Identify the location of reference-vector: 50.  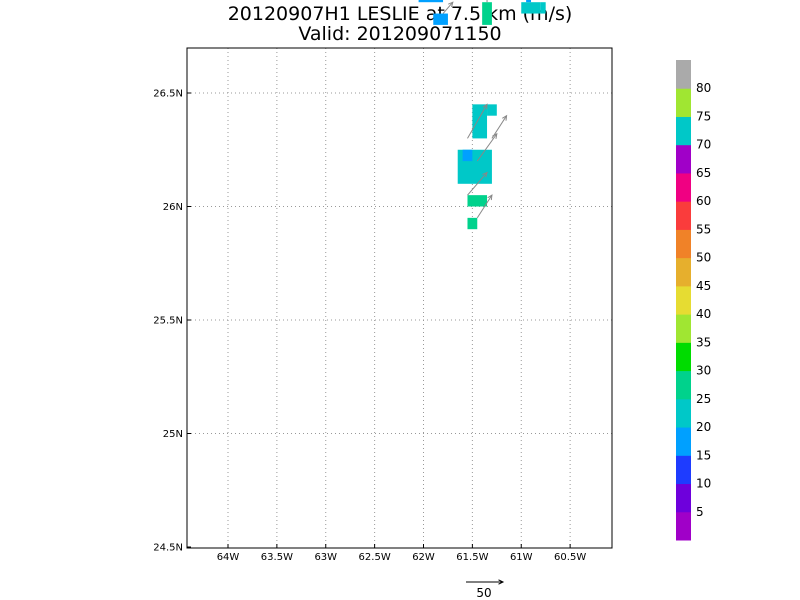
(485, 589).